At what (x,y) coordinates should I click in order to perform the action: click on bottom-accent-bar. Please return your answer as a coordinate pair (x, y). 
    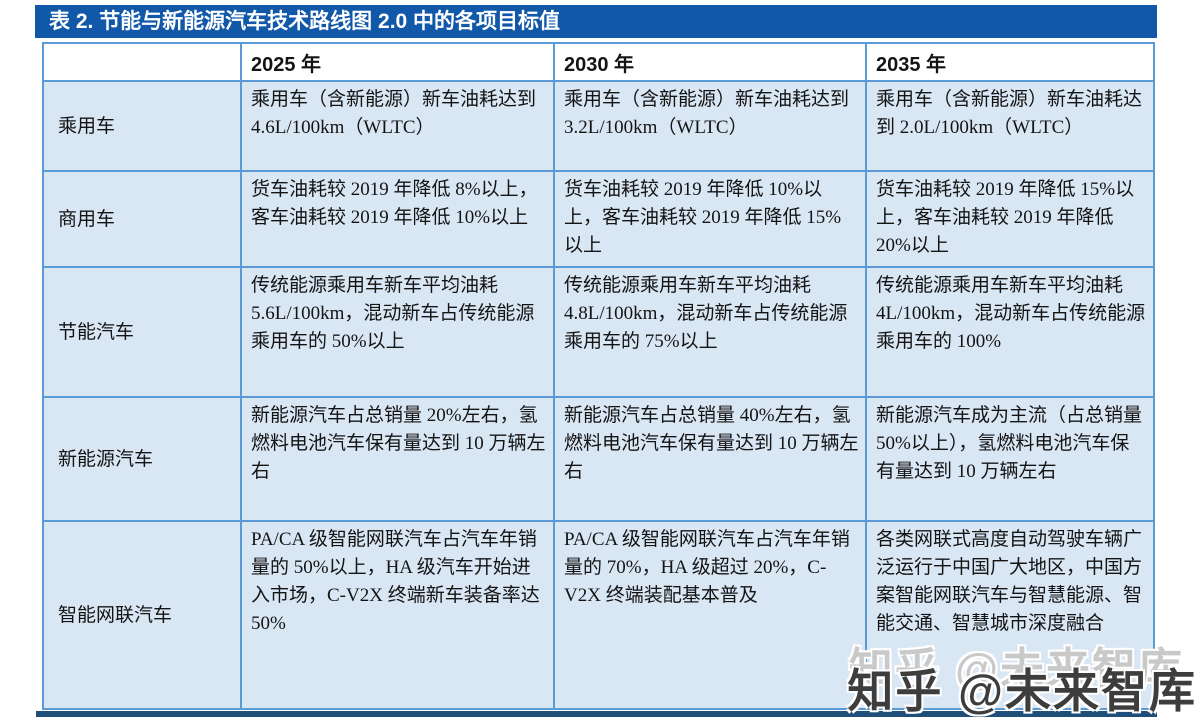
    Looking at the image, I should click on (596, 714).